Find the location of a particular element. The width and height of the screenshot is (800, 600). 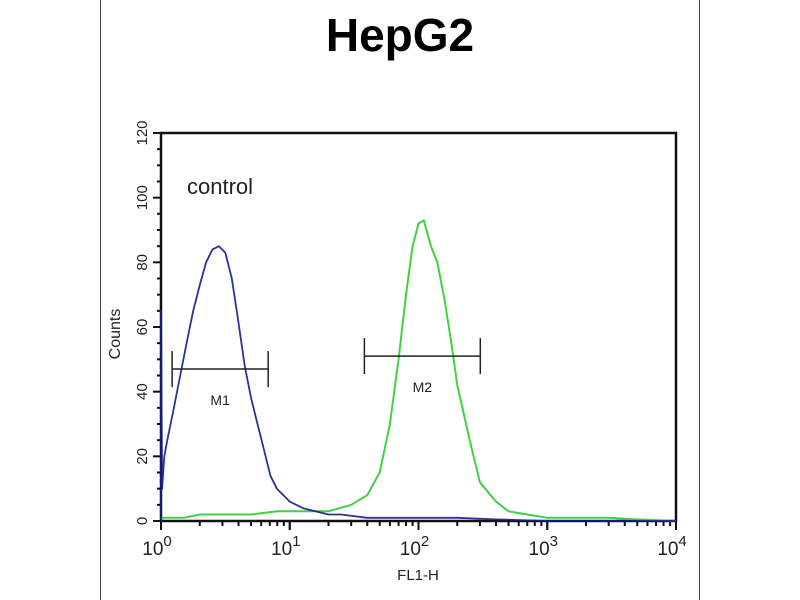

y-tick-label: 120 is located at coordinates (142, 132).